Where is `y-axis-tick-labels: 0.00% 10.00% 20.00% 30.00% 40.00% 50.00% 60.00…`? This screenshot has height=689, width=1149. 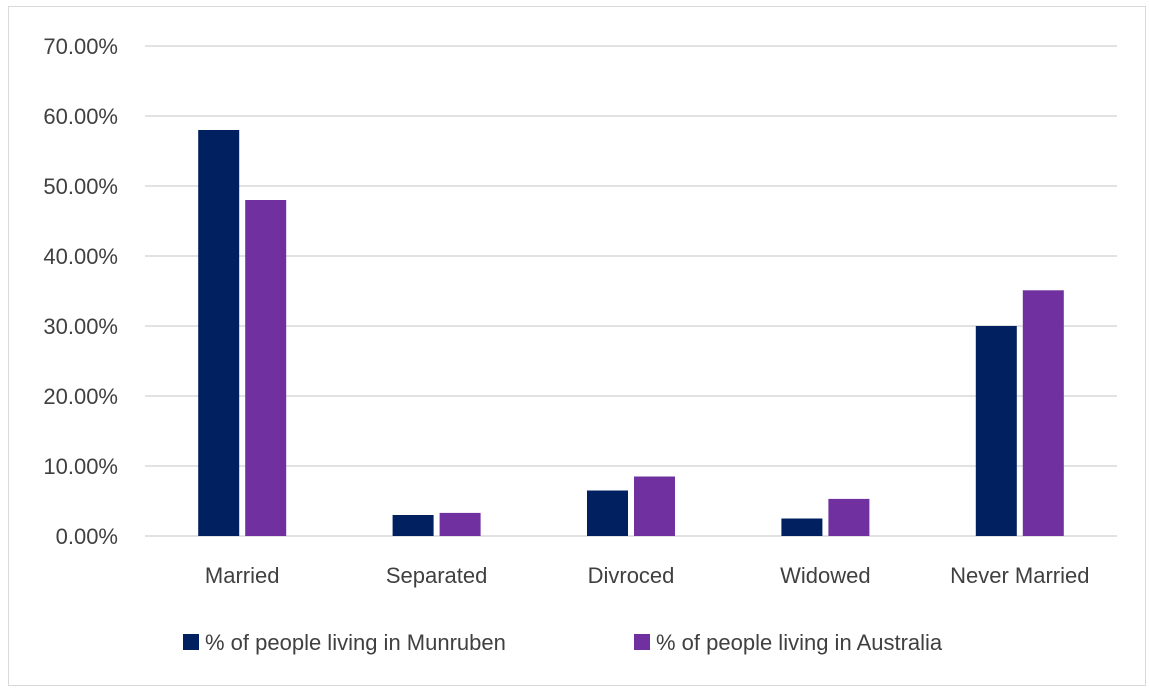
y-axis-tick-labels: 0.00% 10.00% 20.00% 30.00% 40.00% 50.00% 60.00… is located at coordinates (80, 291).